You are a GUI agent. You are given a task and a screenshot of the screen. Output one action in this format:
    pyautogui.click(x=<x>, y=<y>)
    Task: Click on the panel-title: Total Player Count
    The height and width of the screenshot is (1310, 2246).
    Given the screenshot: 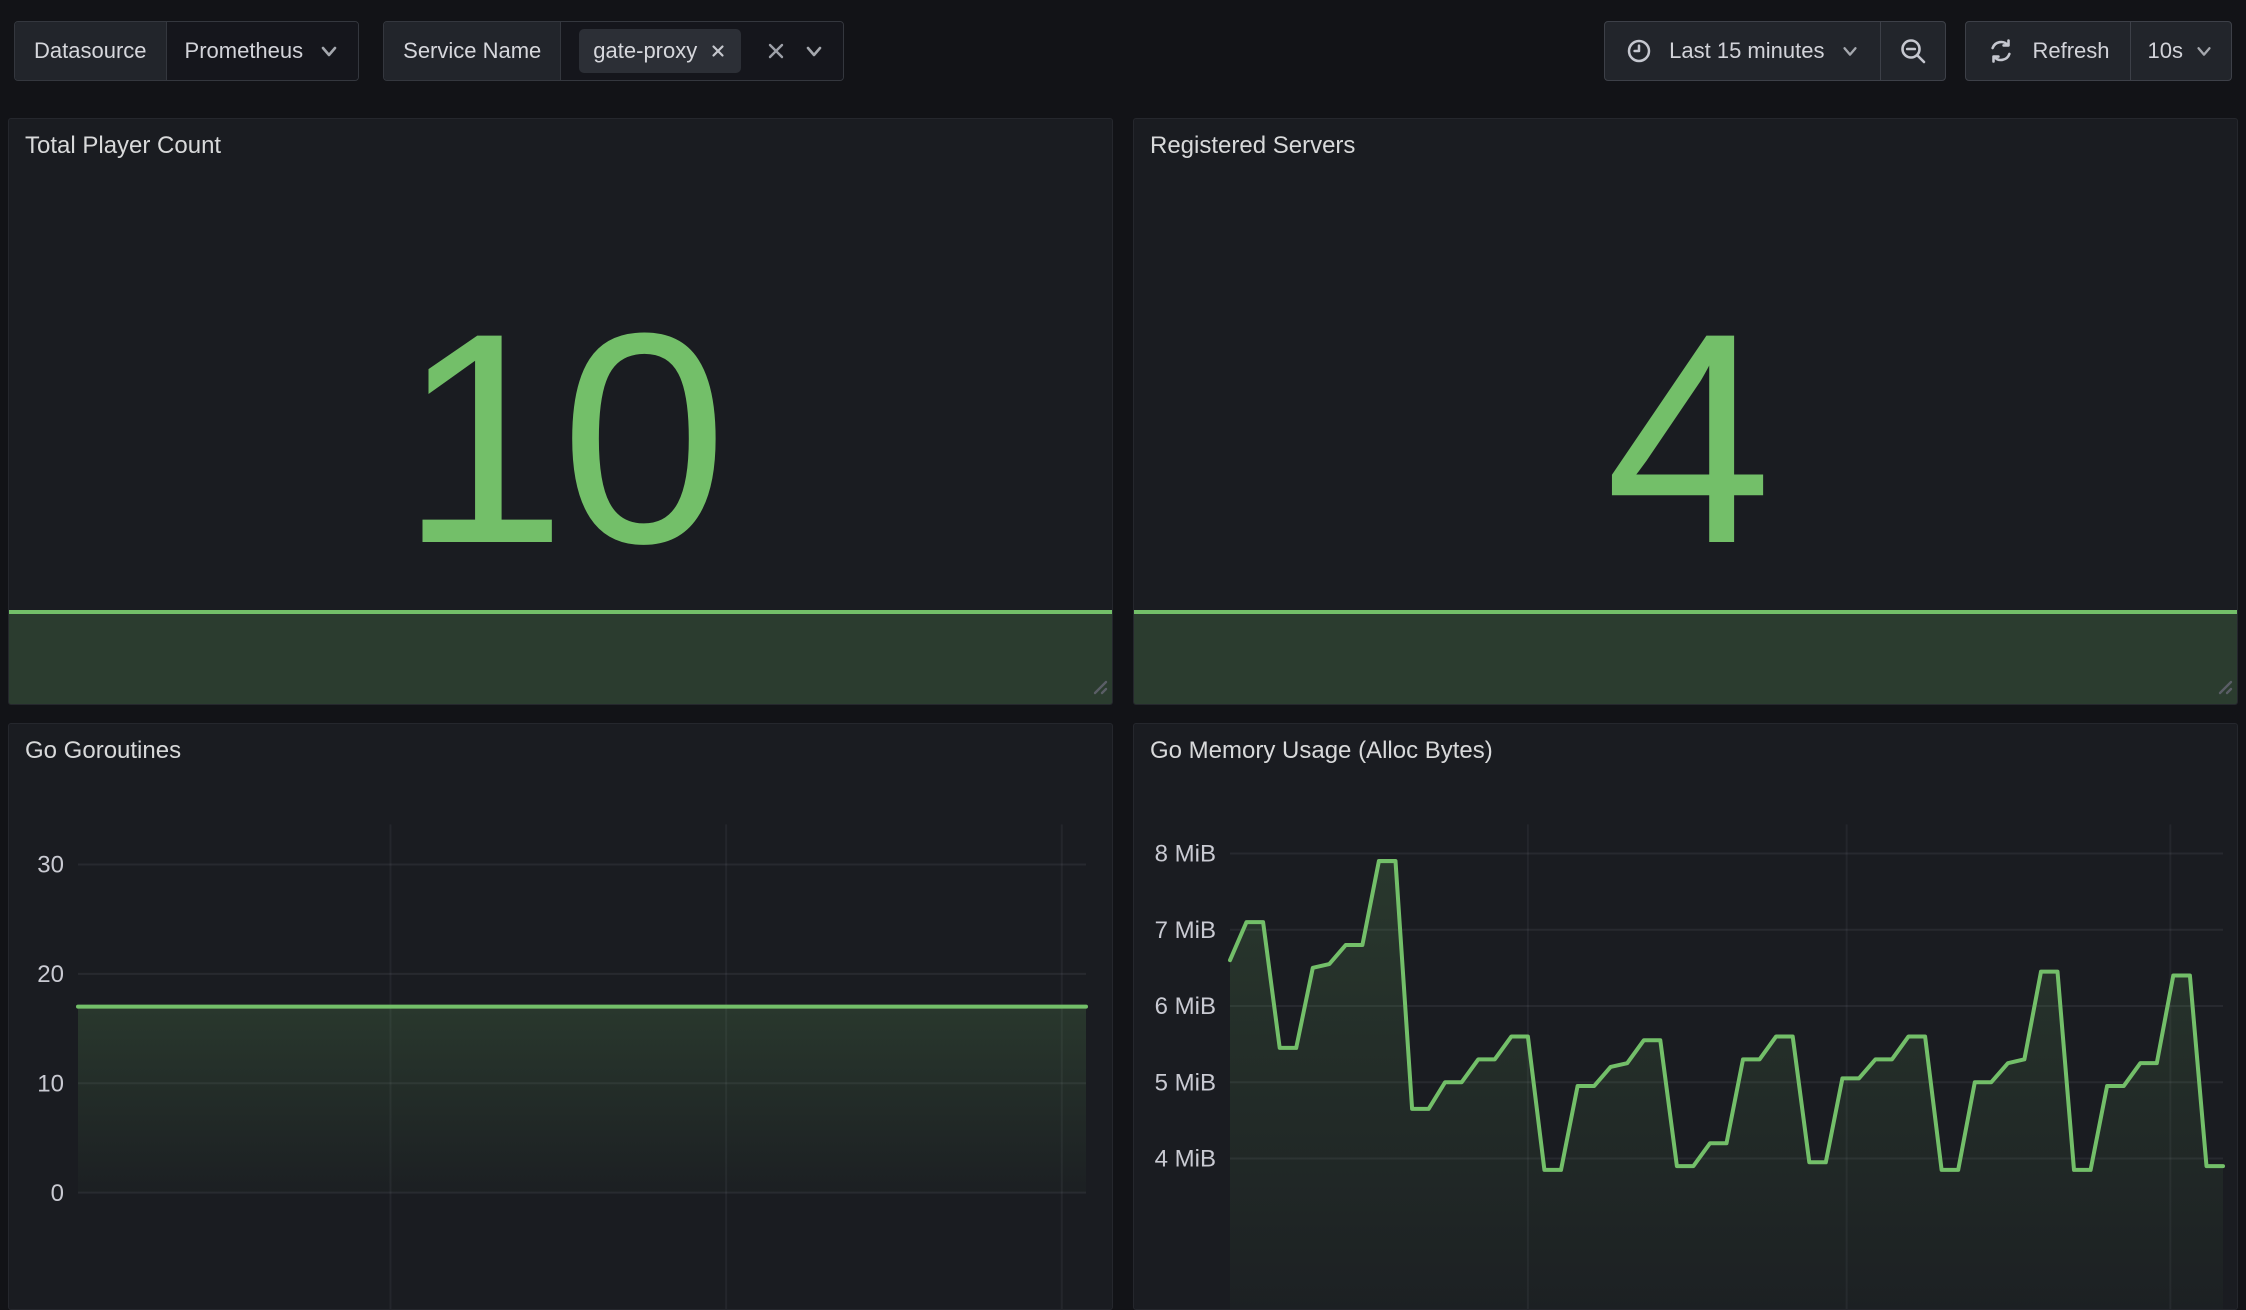 What is the action you would take?
    pyautogui.click(x=123, y=145)
    